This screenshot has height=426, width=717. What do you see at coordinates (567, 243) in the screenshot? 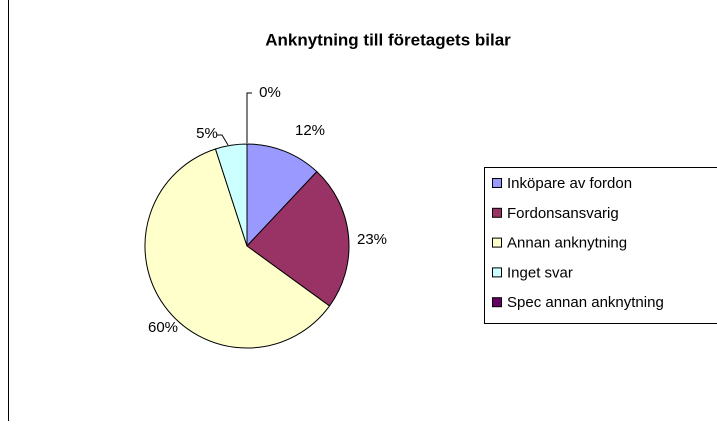
I see `legend-label: Annan anknytning` at bounding box center [567, 243].